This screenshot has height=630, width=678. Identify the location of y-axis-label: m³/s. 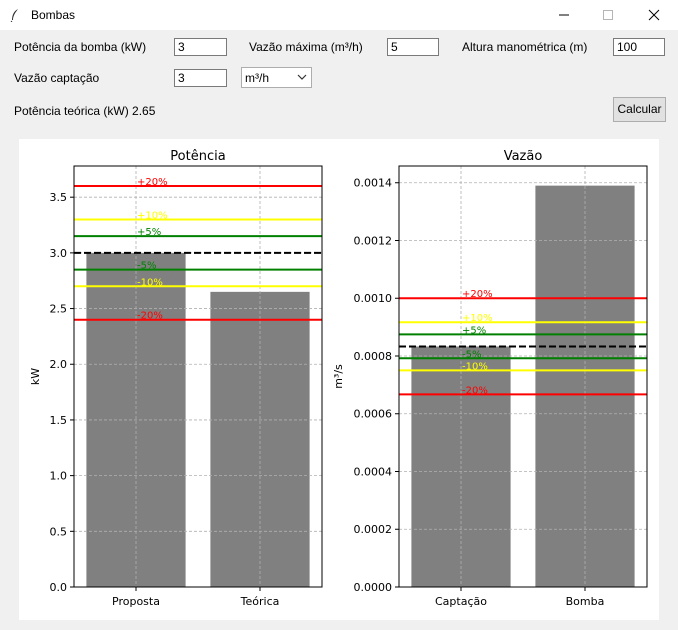
(338, 376).